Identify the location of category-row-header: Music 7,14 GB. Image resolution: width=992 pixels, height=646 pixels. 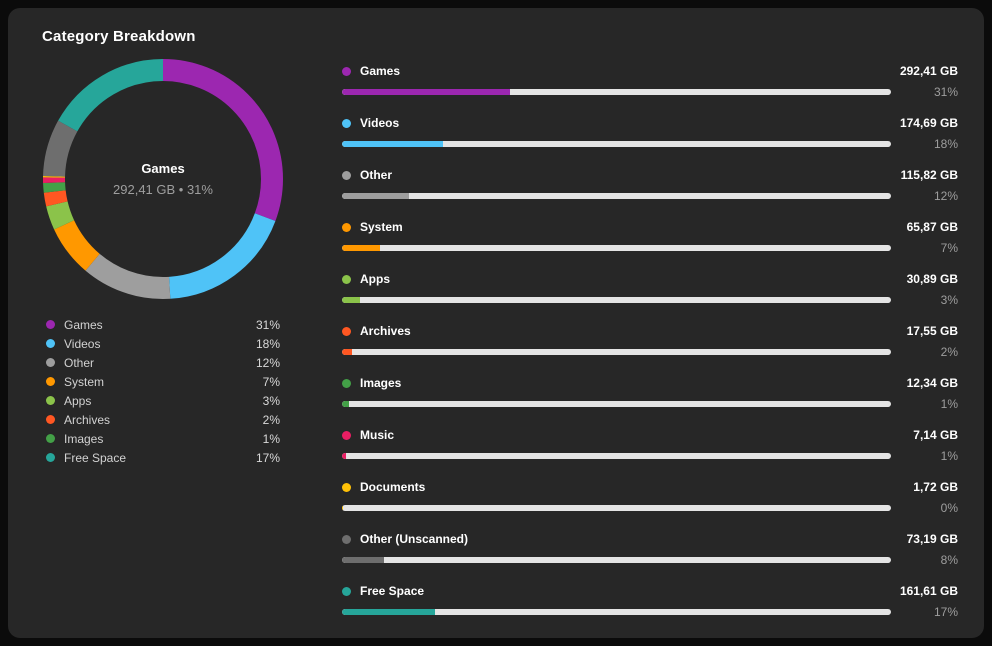
(650, 435).